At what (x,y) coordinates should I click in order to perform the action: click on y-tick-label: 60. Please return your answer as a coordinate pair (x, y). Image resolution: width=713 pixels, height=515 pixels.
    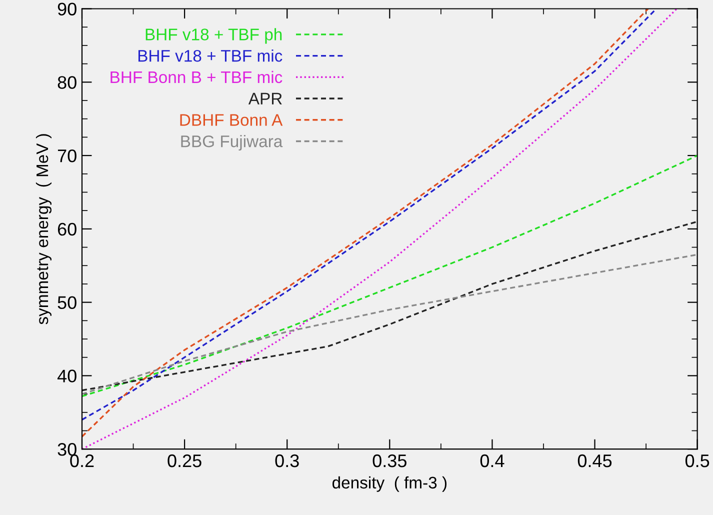
    Looking at the image, I should click on (67, 229).